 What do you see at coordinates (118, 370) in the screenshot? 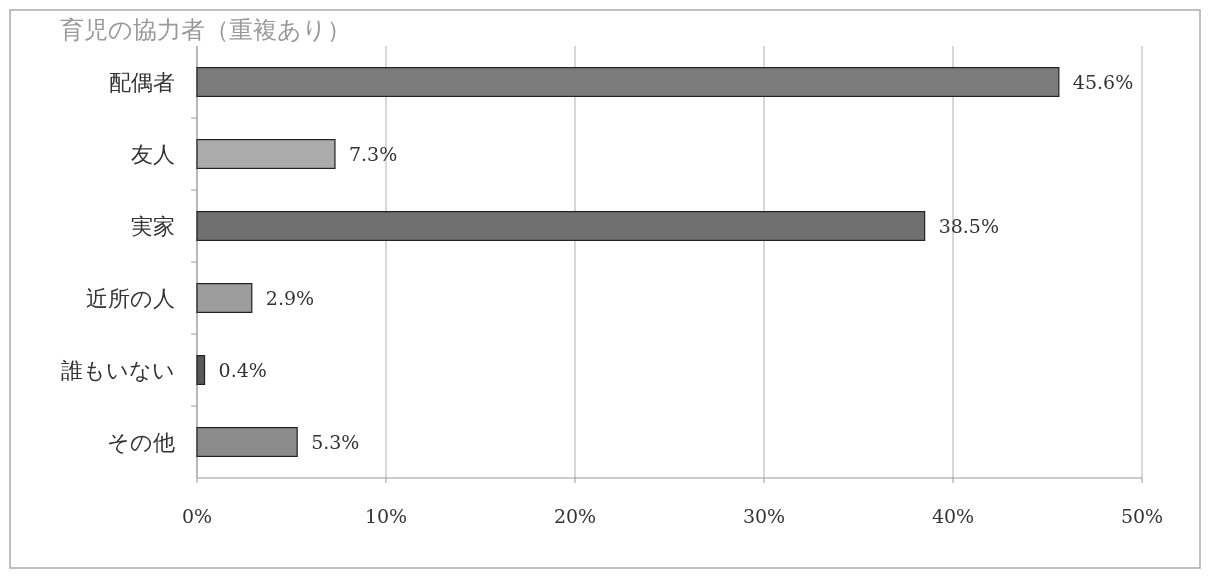
I see `y-tick-label: 誰もいない` at bounding box center [118, 370].